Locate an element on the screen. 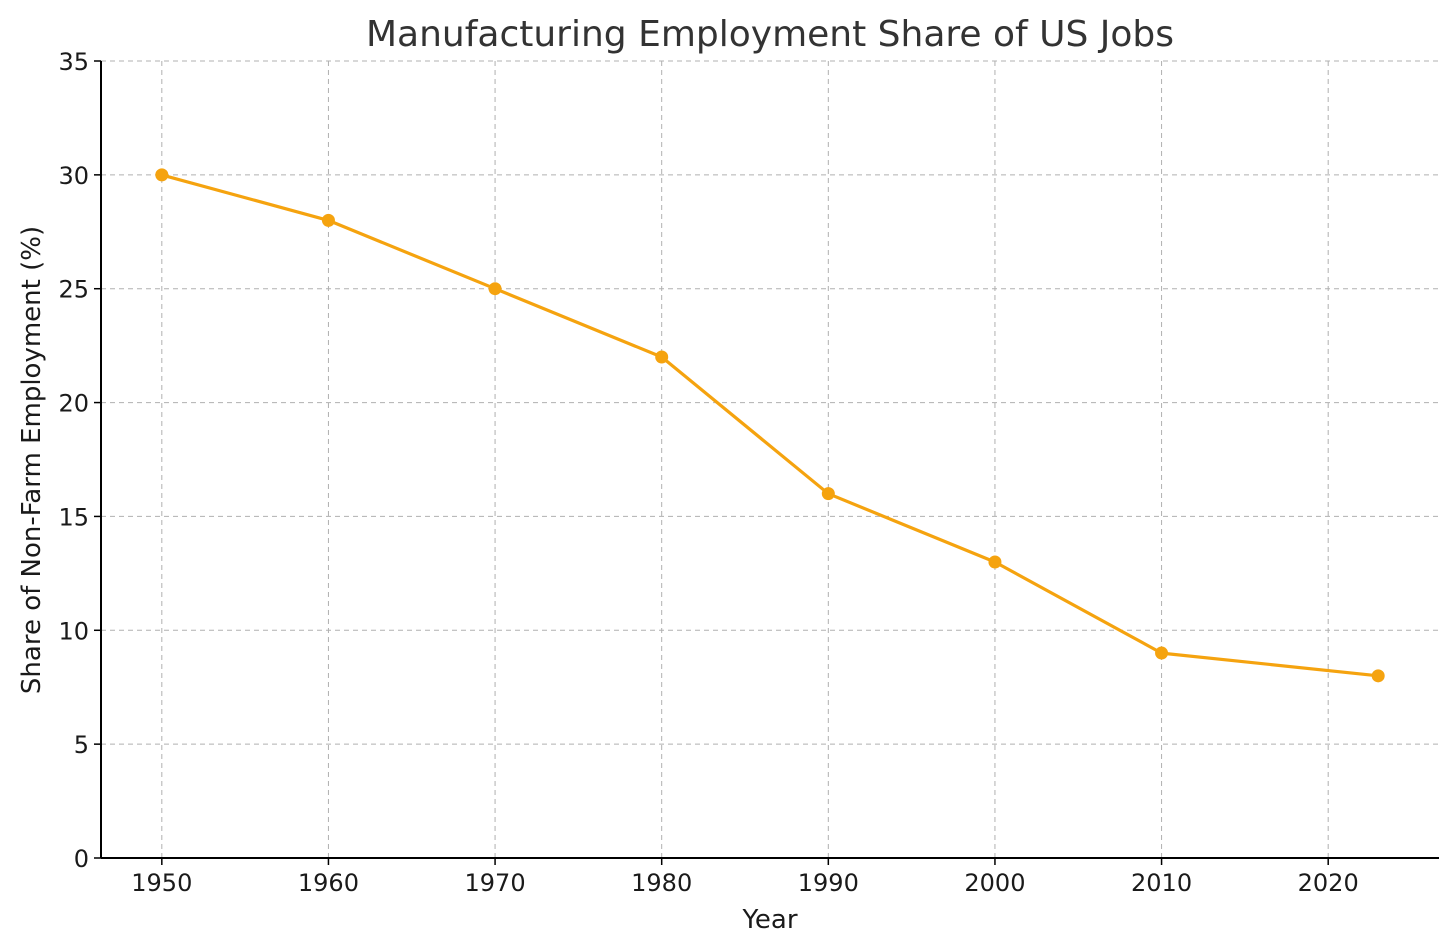  y-tick-label: 5 is located at coordinates (81, 745).